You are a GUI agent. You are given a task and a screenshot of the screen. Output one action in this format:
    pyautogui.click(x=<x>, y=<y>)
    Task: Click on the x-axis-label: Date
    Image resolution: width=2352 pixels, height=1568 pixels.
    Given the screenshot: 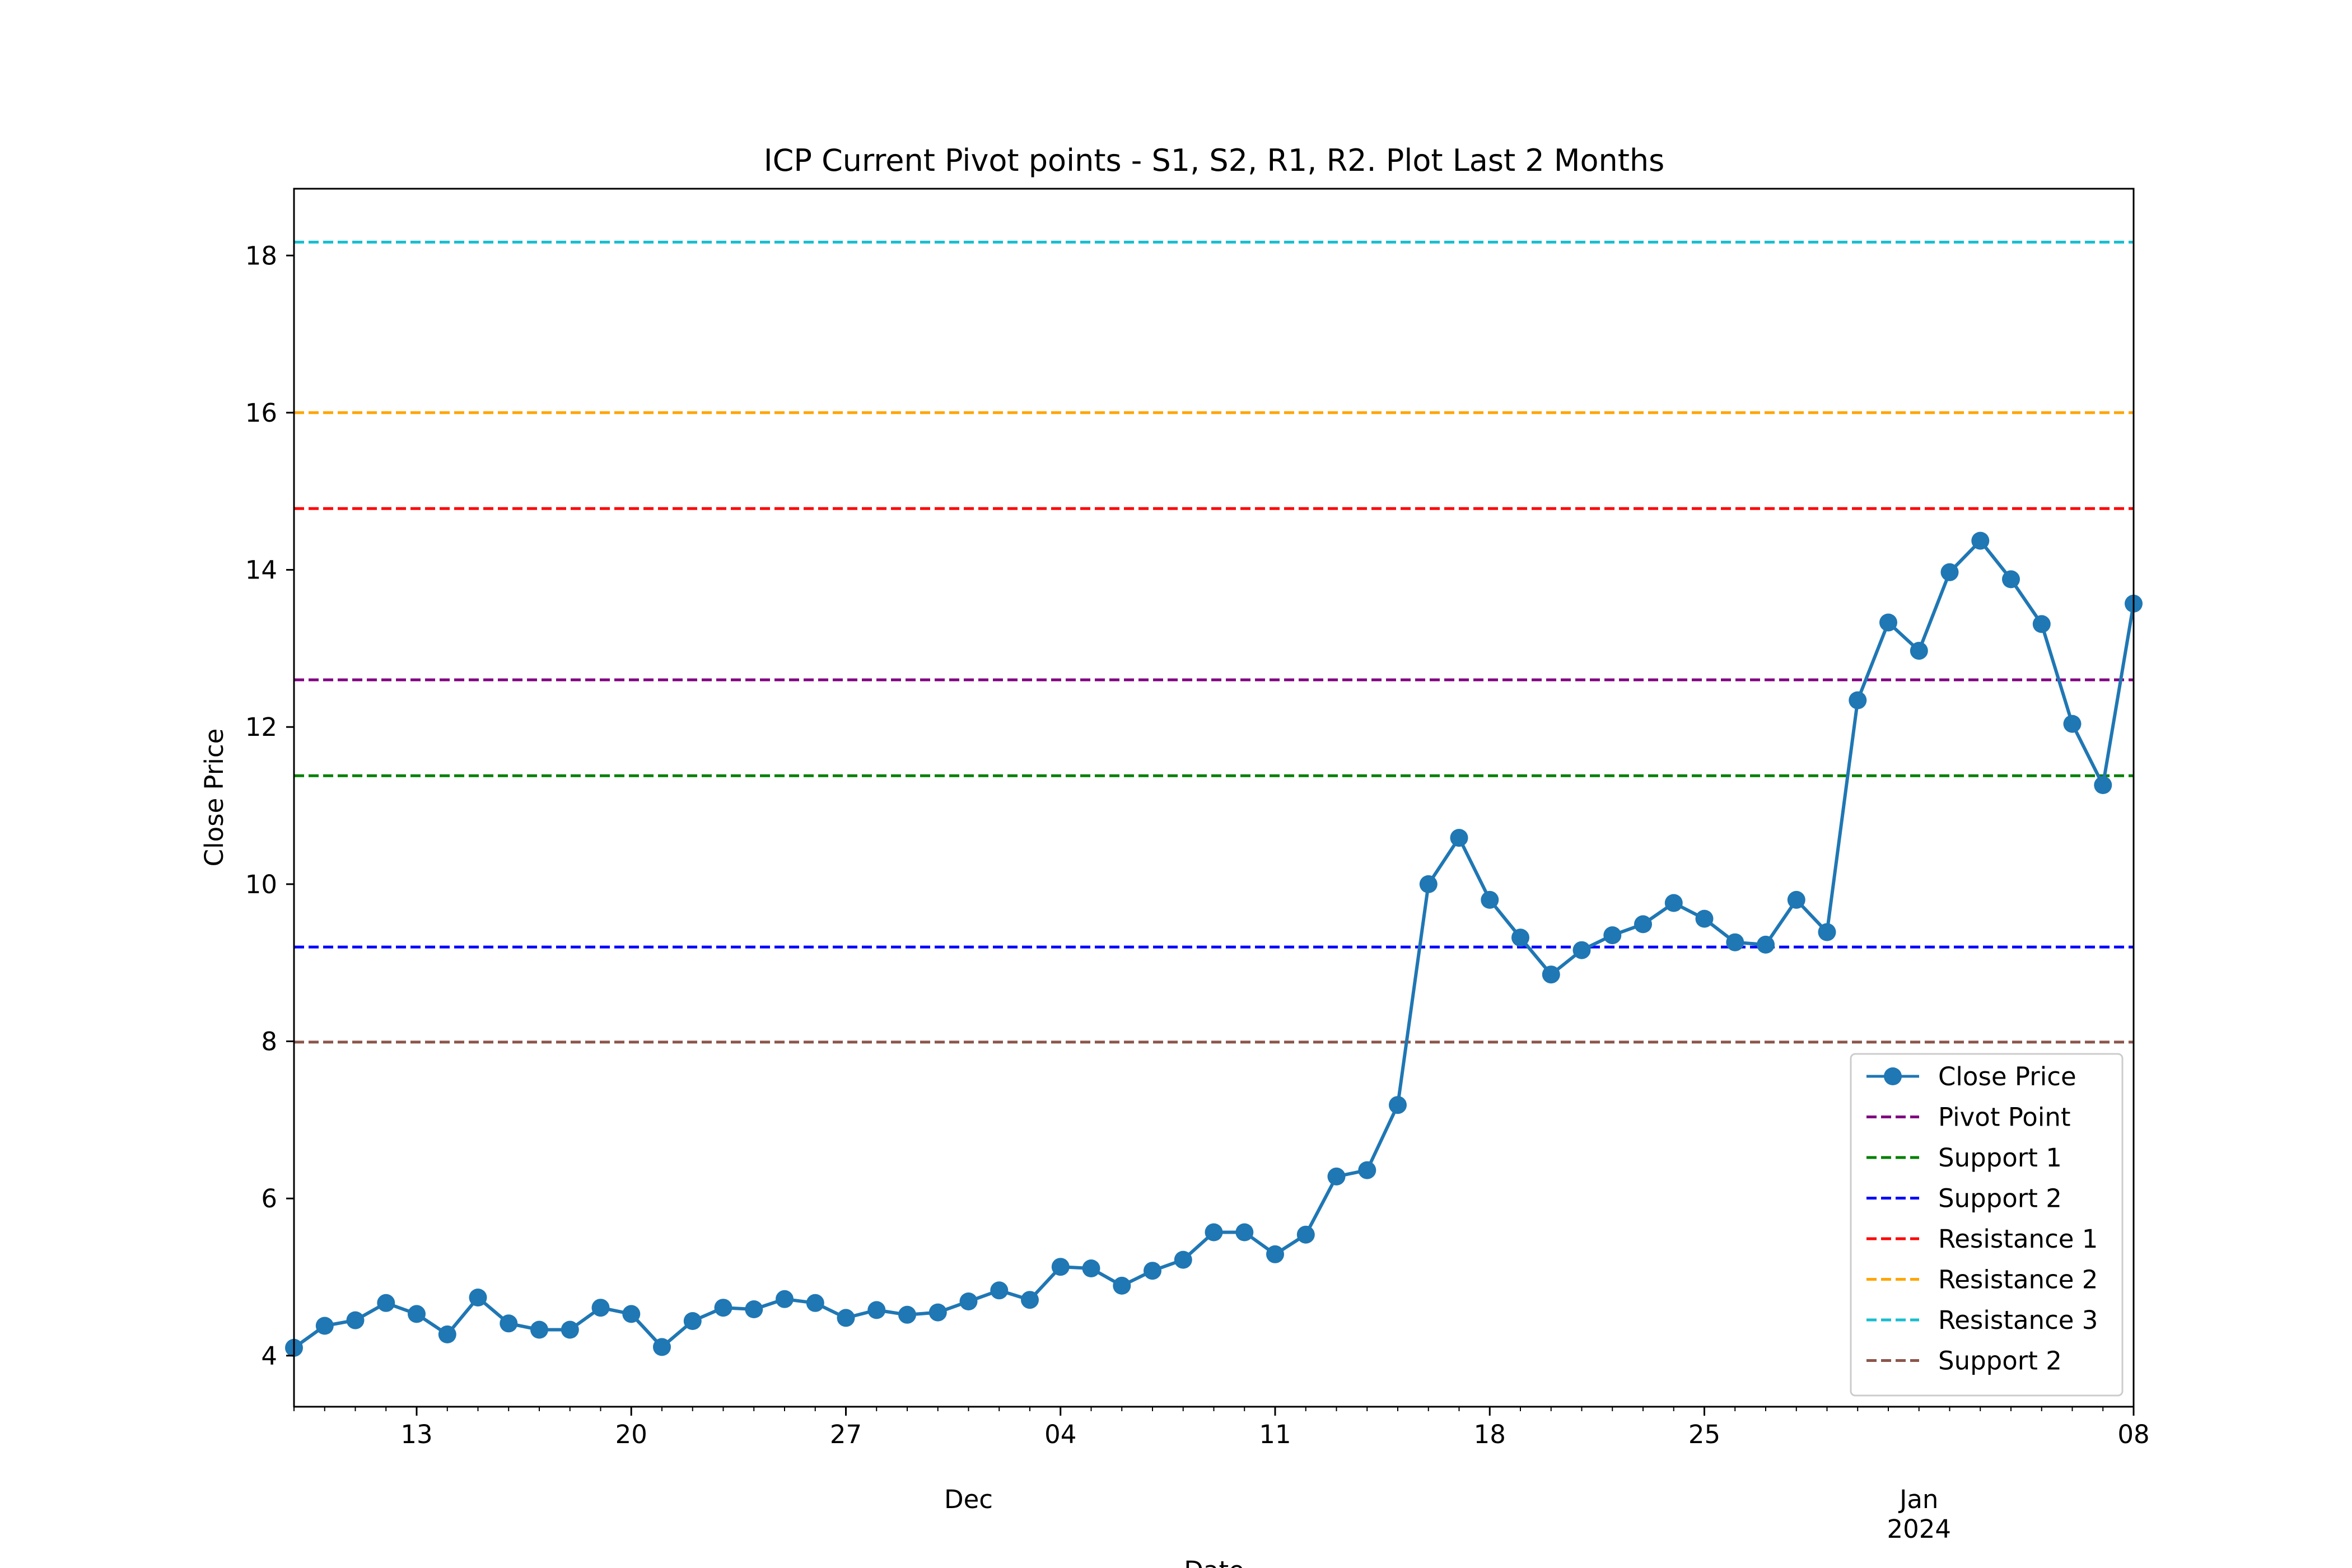 What is the action you would take?
    pyautogui.click(x=1214, y=1562)
    